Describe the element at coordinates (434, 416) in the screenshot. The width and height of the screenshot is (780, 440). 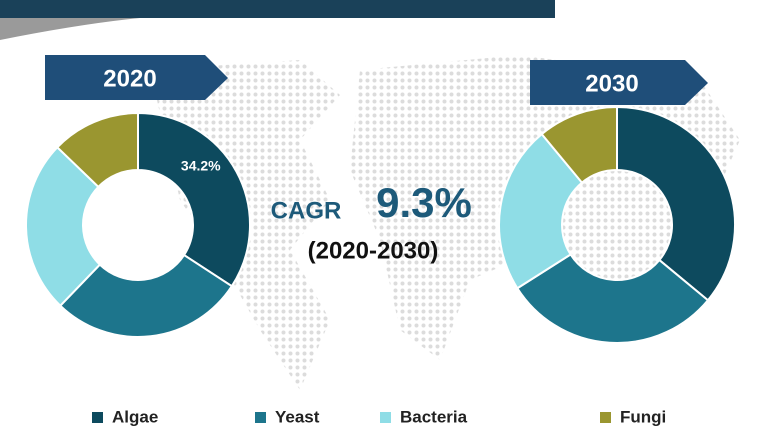
I see `legend-label: Bacteria` at that location.